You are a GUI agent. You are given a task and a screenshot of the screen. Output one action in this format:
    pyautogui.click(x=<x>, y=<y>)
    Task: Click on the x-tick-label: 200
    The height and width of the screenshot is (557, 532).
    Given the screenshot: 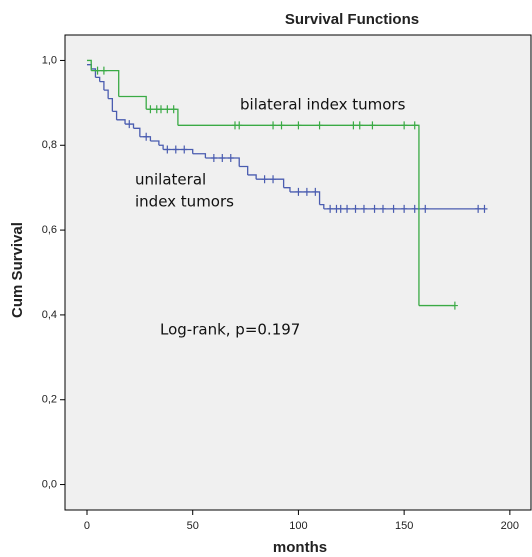 What is the action you would take?
    pyautogui.click(x=510, y=526)
    